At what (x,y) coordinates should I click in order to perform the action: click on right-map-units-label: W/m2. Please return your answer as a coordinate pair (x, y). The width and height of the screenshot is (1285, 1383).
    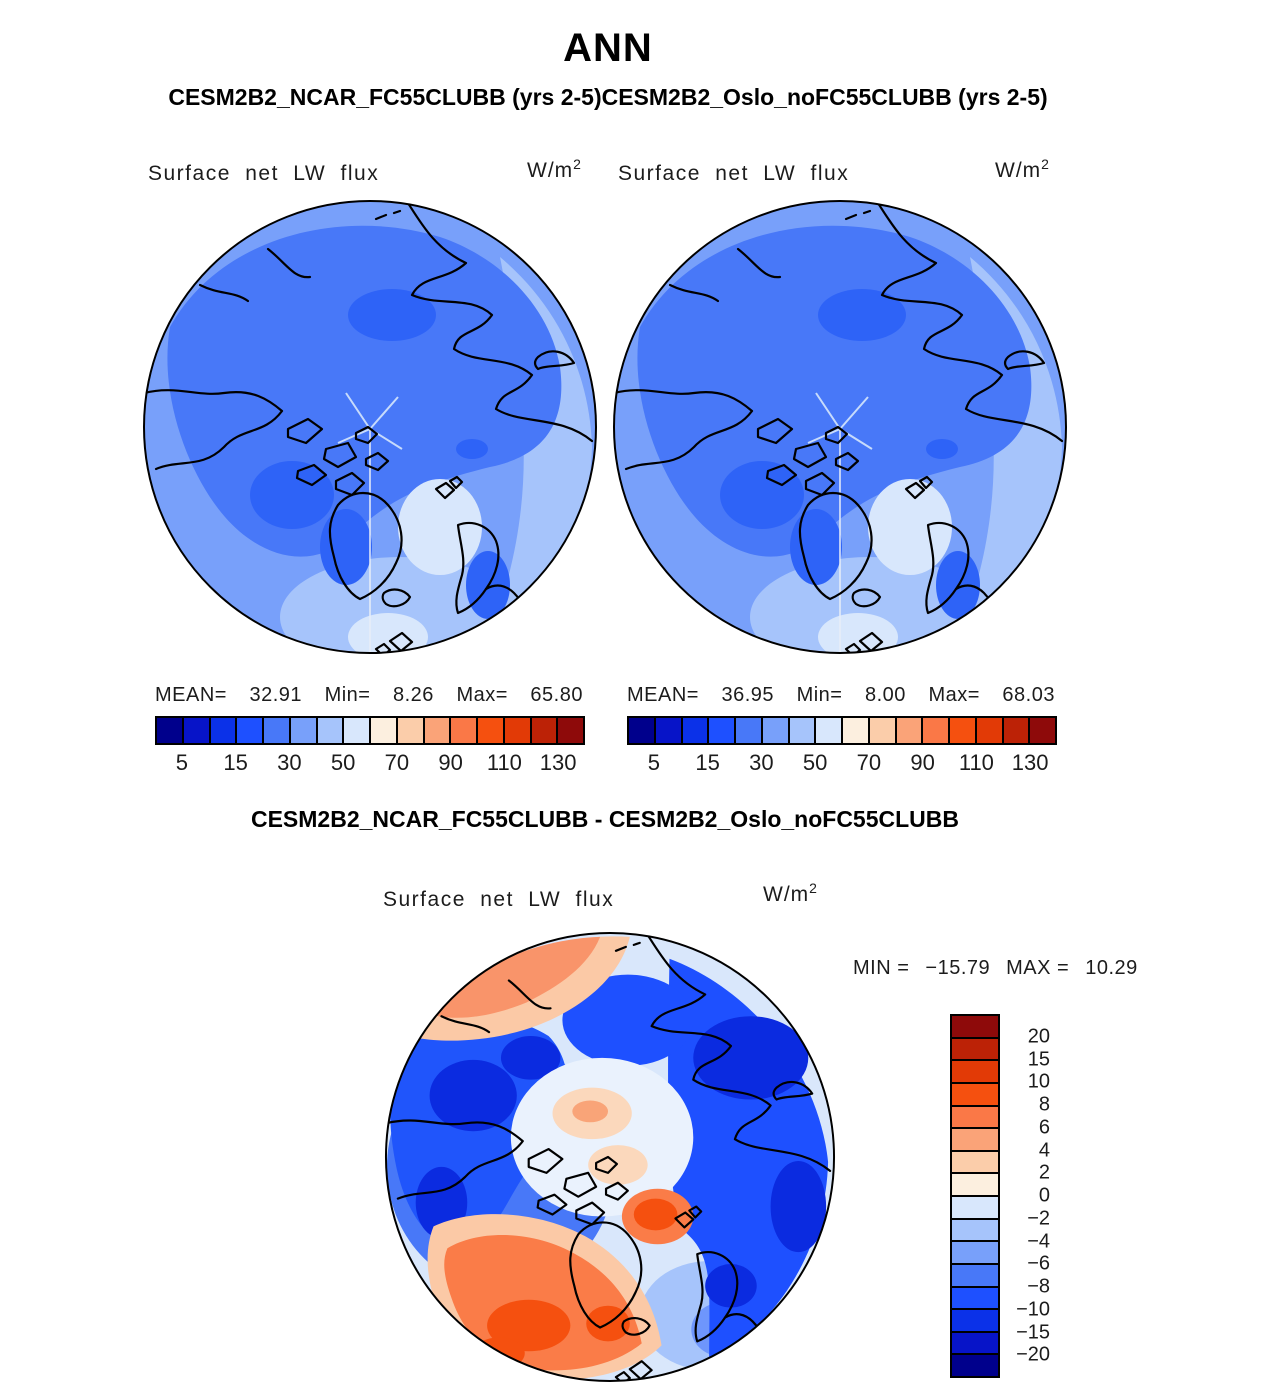
    Looking at the image, I should click on (1022, 169).